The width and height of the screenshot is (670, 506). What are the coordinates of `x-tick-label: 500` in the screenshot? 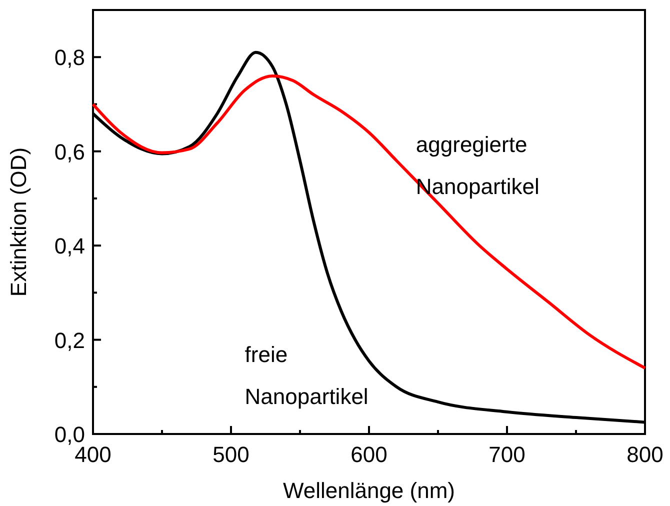 It's located at (231, 454).